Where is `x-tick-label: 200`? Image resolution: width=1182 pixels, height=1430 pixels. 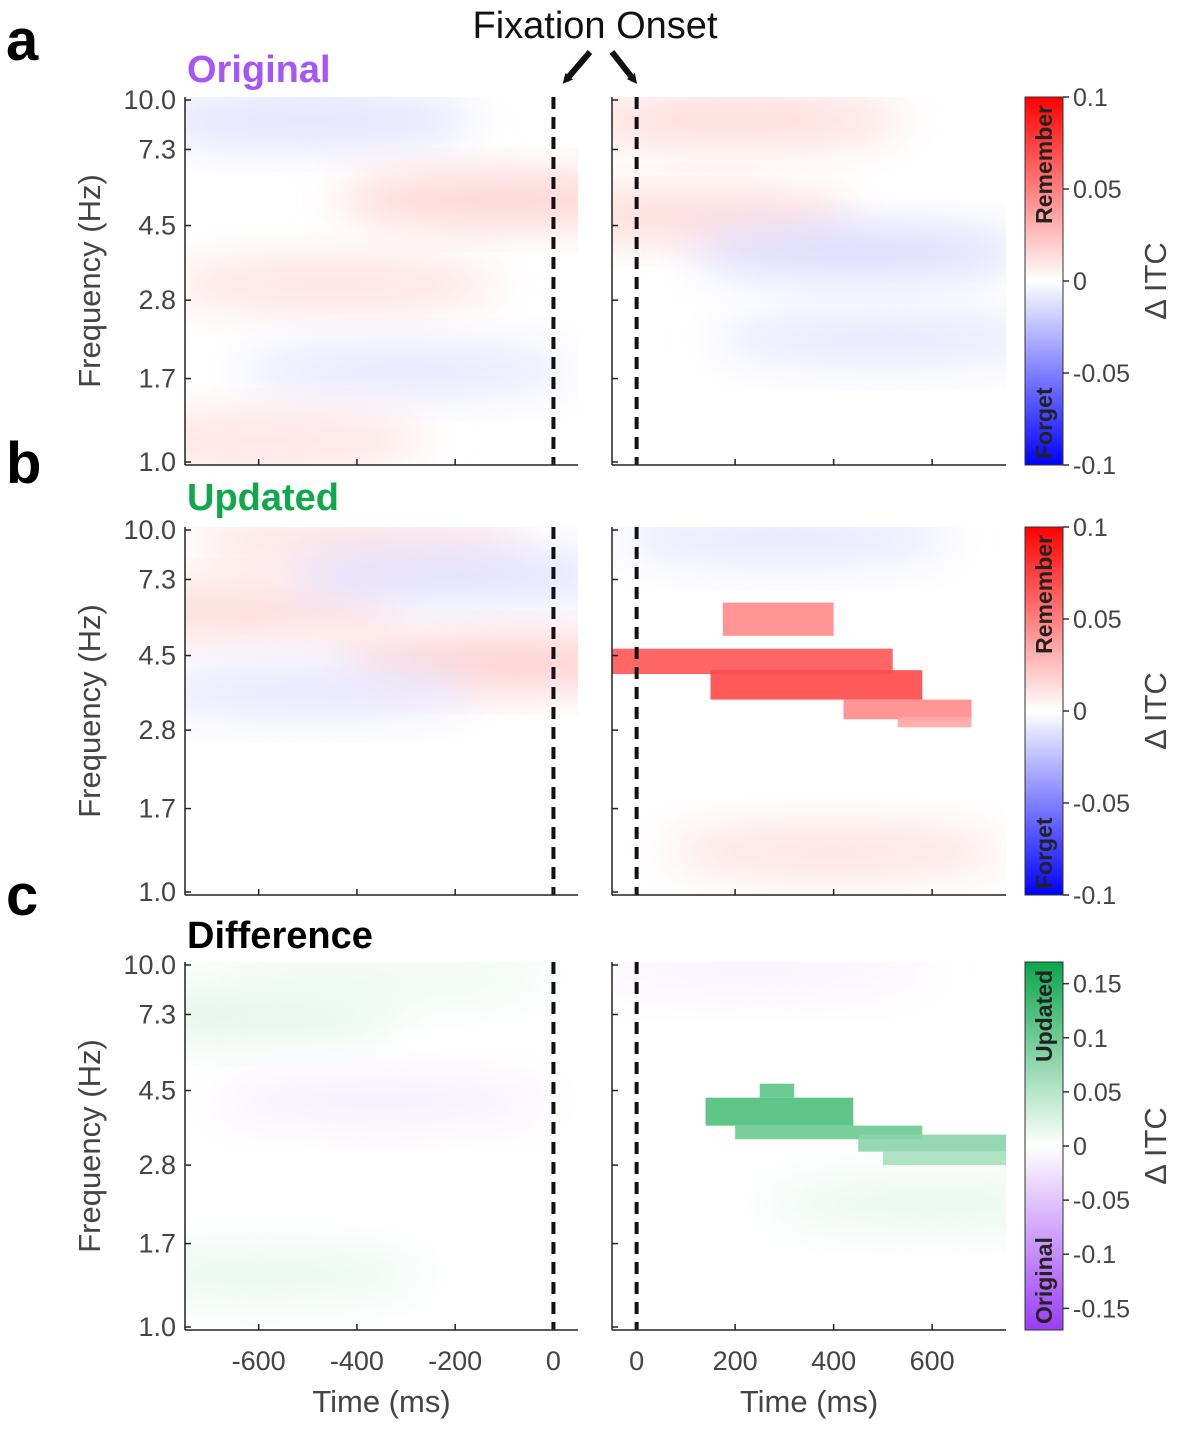
x-tick-label: 200 is located at coordinates (735, 1361).